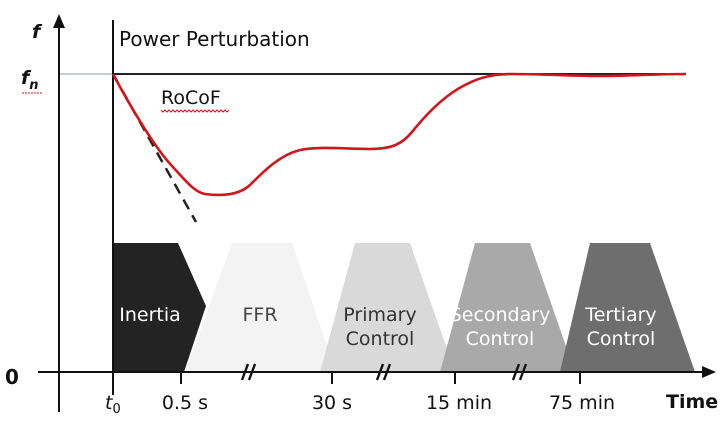 This screenshot has width=727, height=433. What do you see at coordinates (582, 403) in the screenshot?
I see `tick-label-75min: 75 min` at bounding box center [582, 403].